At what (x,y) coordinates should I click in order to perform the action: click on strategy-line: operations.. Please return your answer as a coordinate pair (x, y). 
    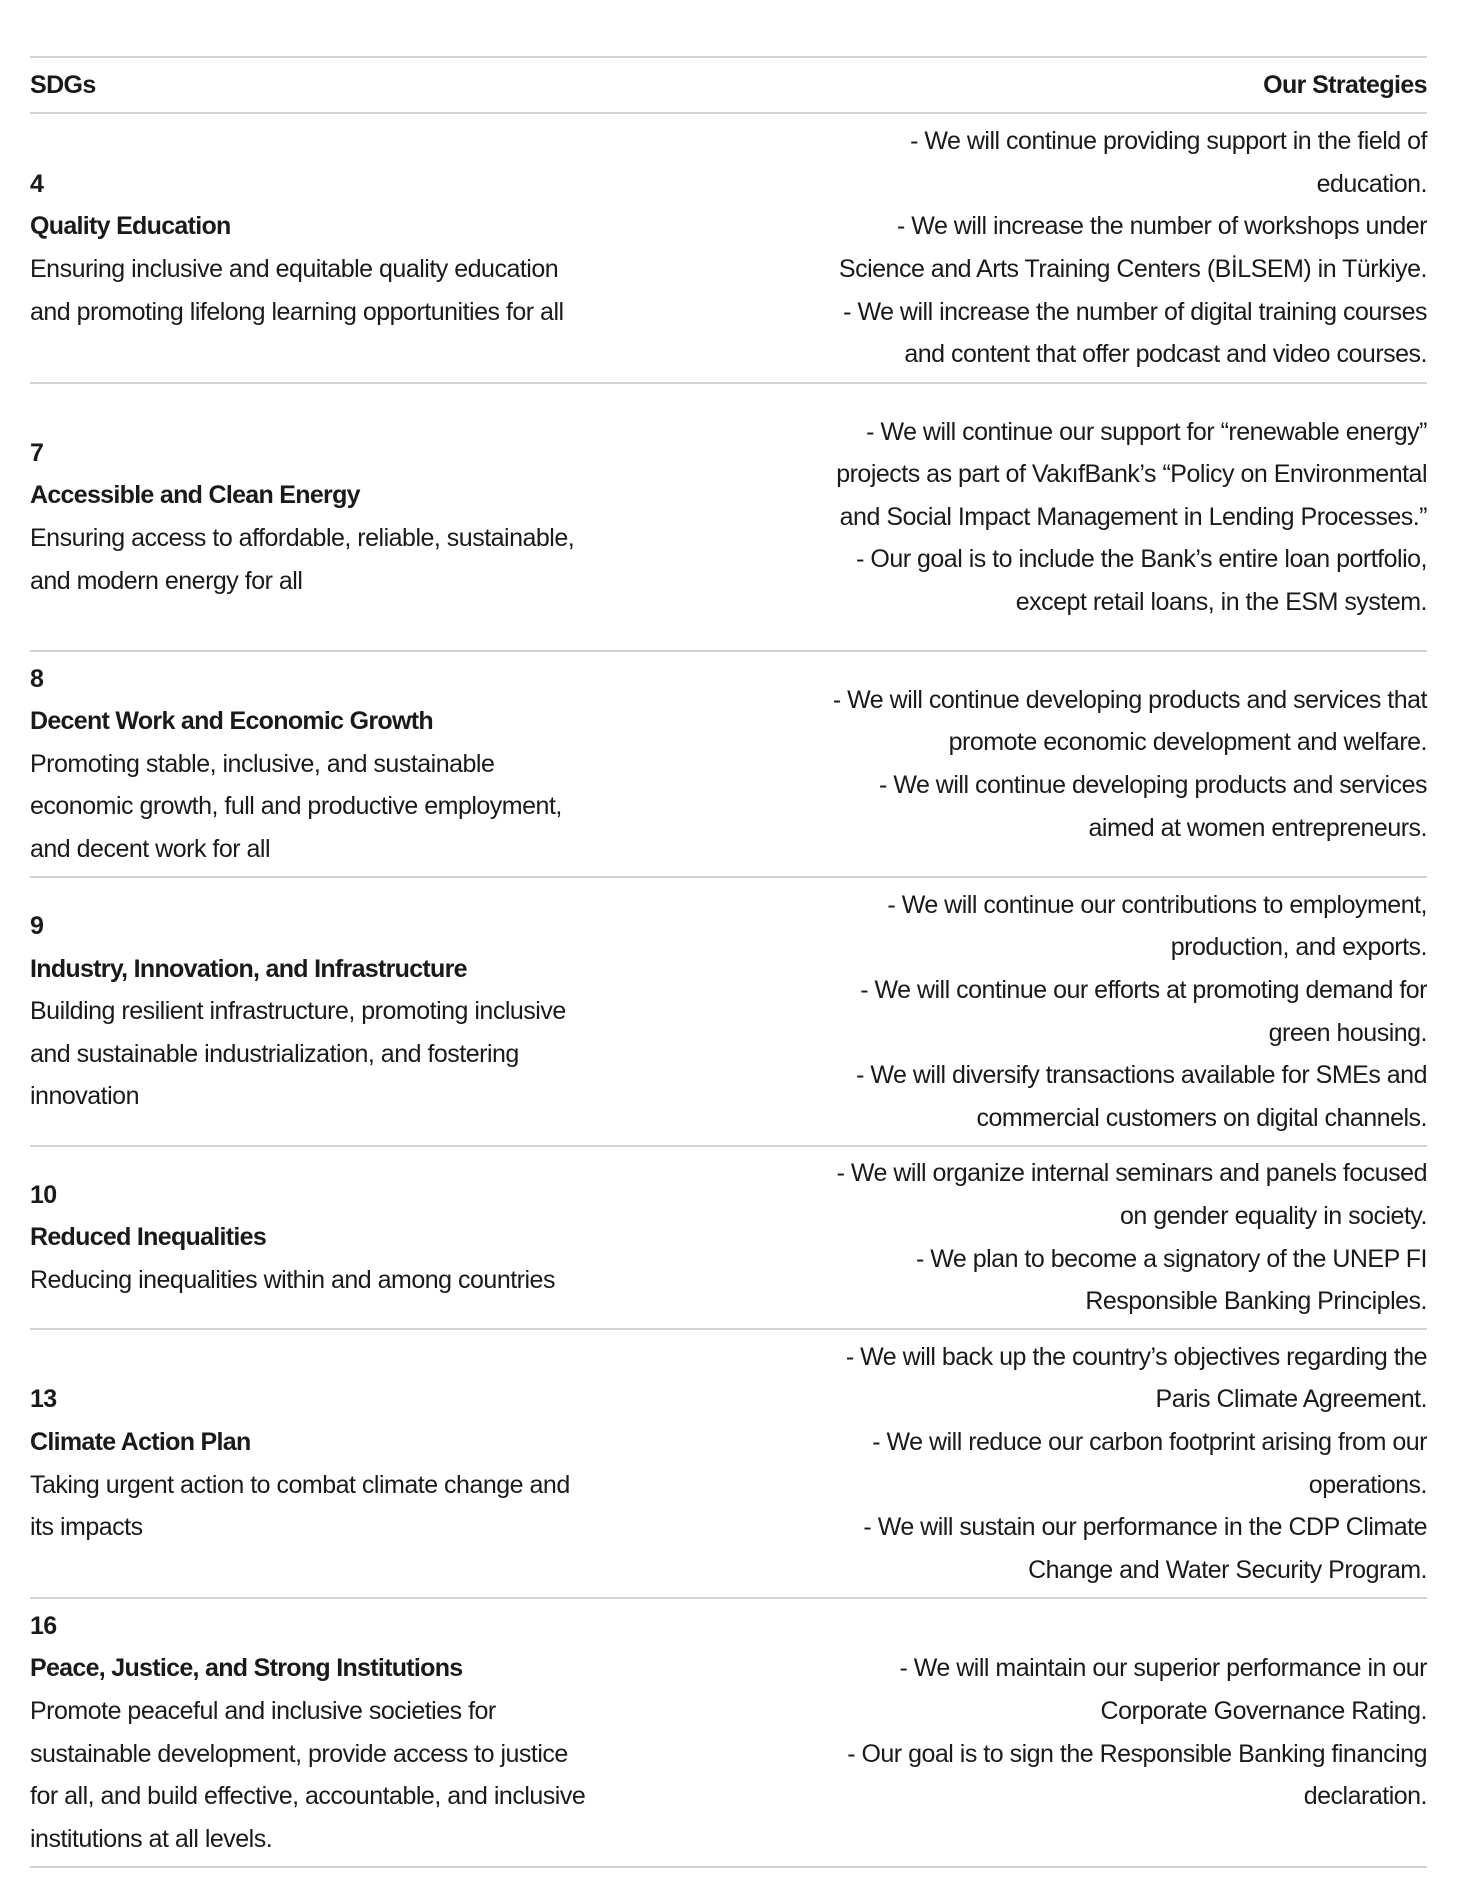
    Looking at the image, I should click on (1368, 1484).